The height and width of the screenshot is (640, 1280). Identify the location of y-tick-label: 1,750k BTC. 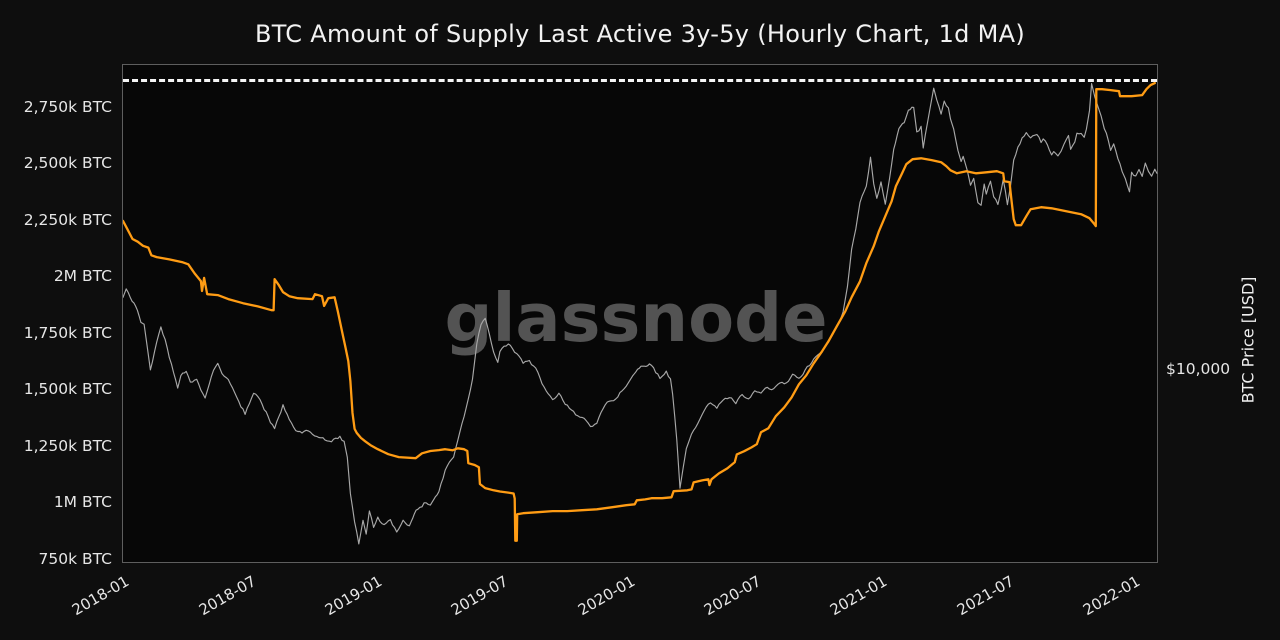
(67, 332).